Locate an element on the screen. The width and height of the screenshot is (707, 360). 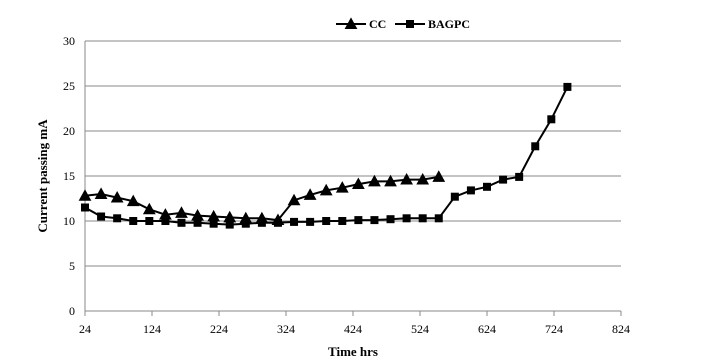
y-tick-label: 20 is located at coordinates (69, 131).